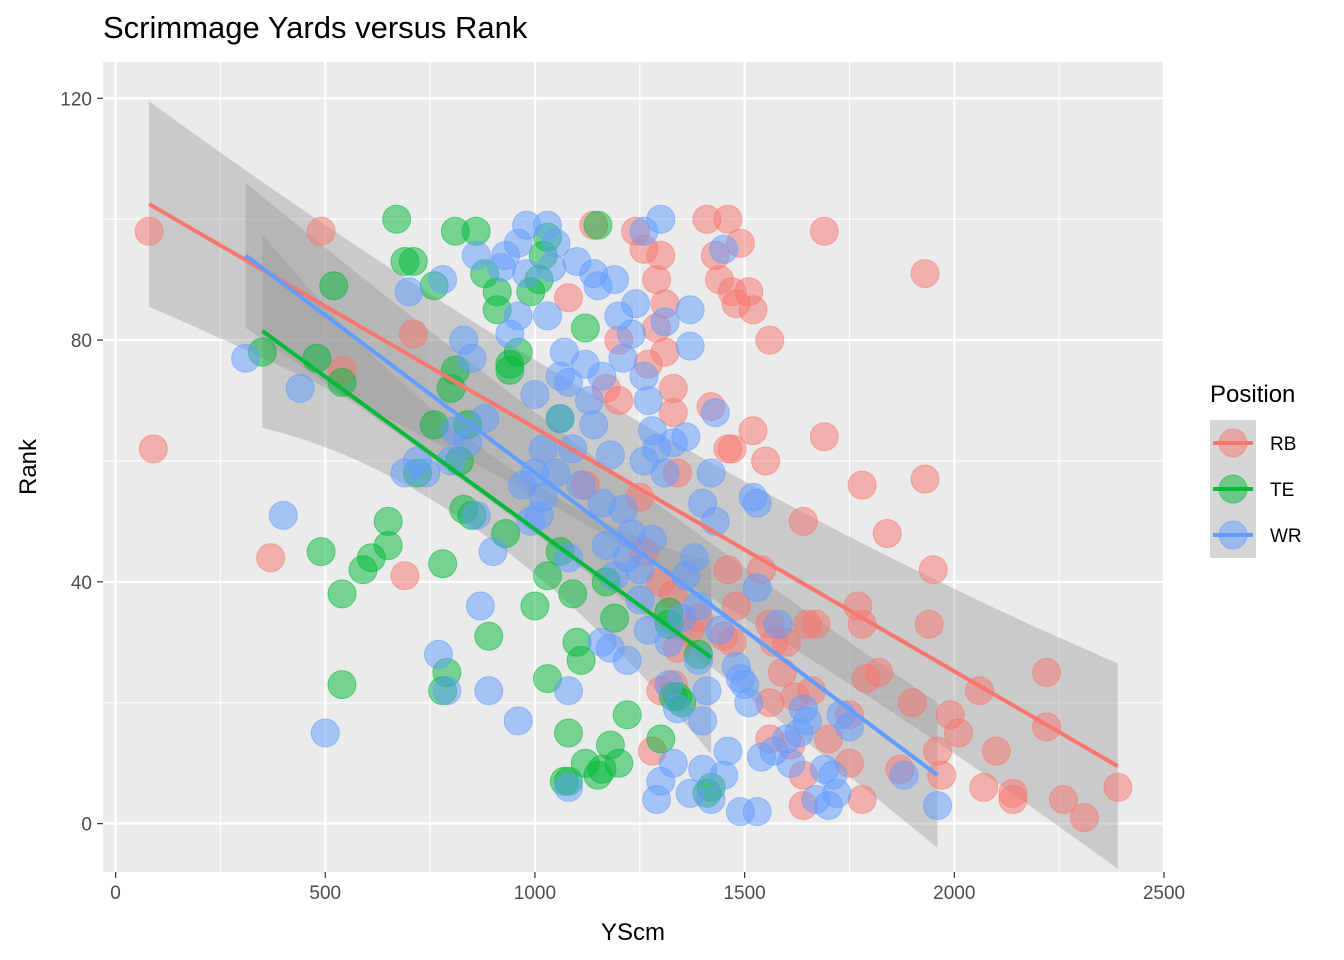 This screenshot has height=960, width=1344. I want to click on fit-line-te, so click(487, 494).